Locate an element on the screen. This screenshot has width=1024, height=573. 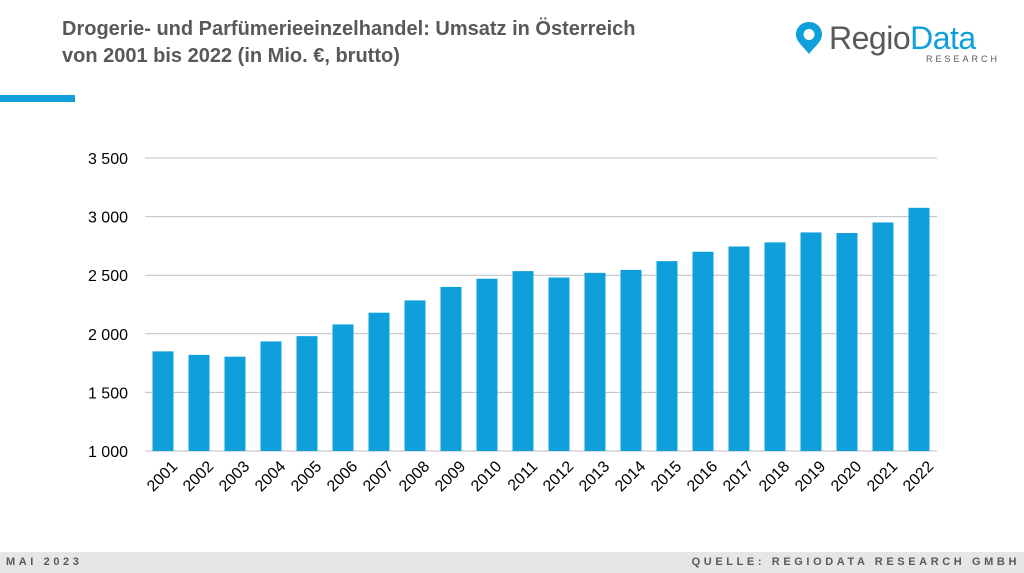
bar-2015 is located at coordinates (667, 356).